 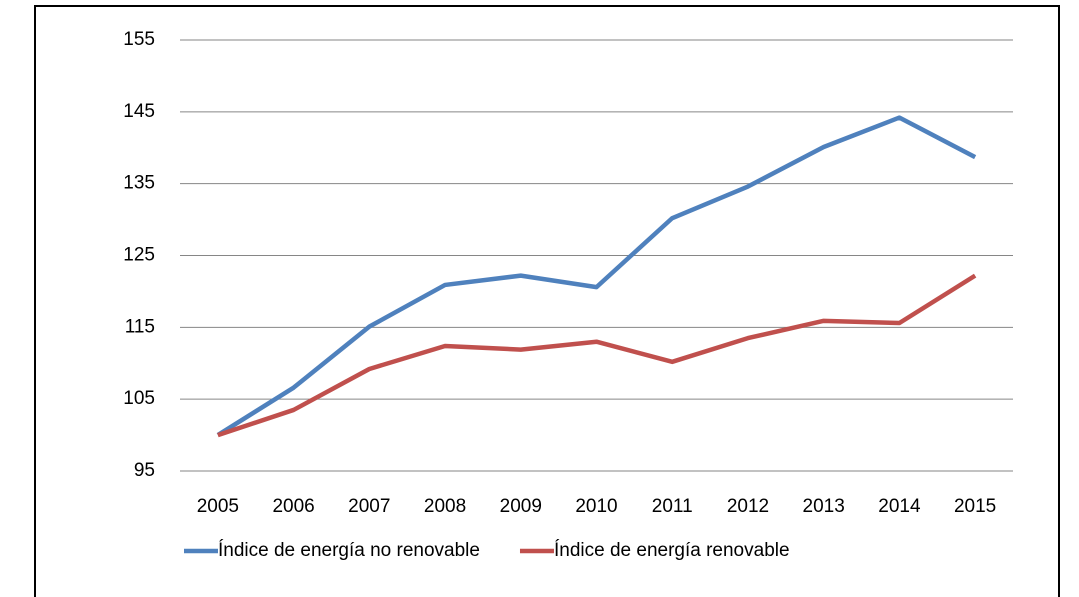 What do you see at coordinates (748, 506) in the screenshot?
I see `x-tick-label: 2012` at bounding box center [748, 506].